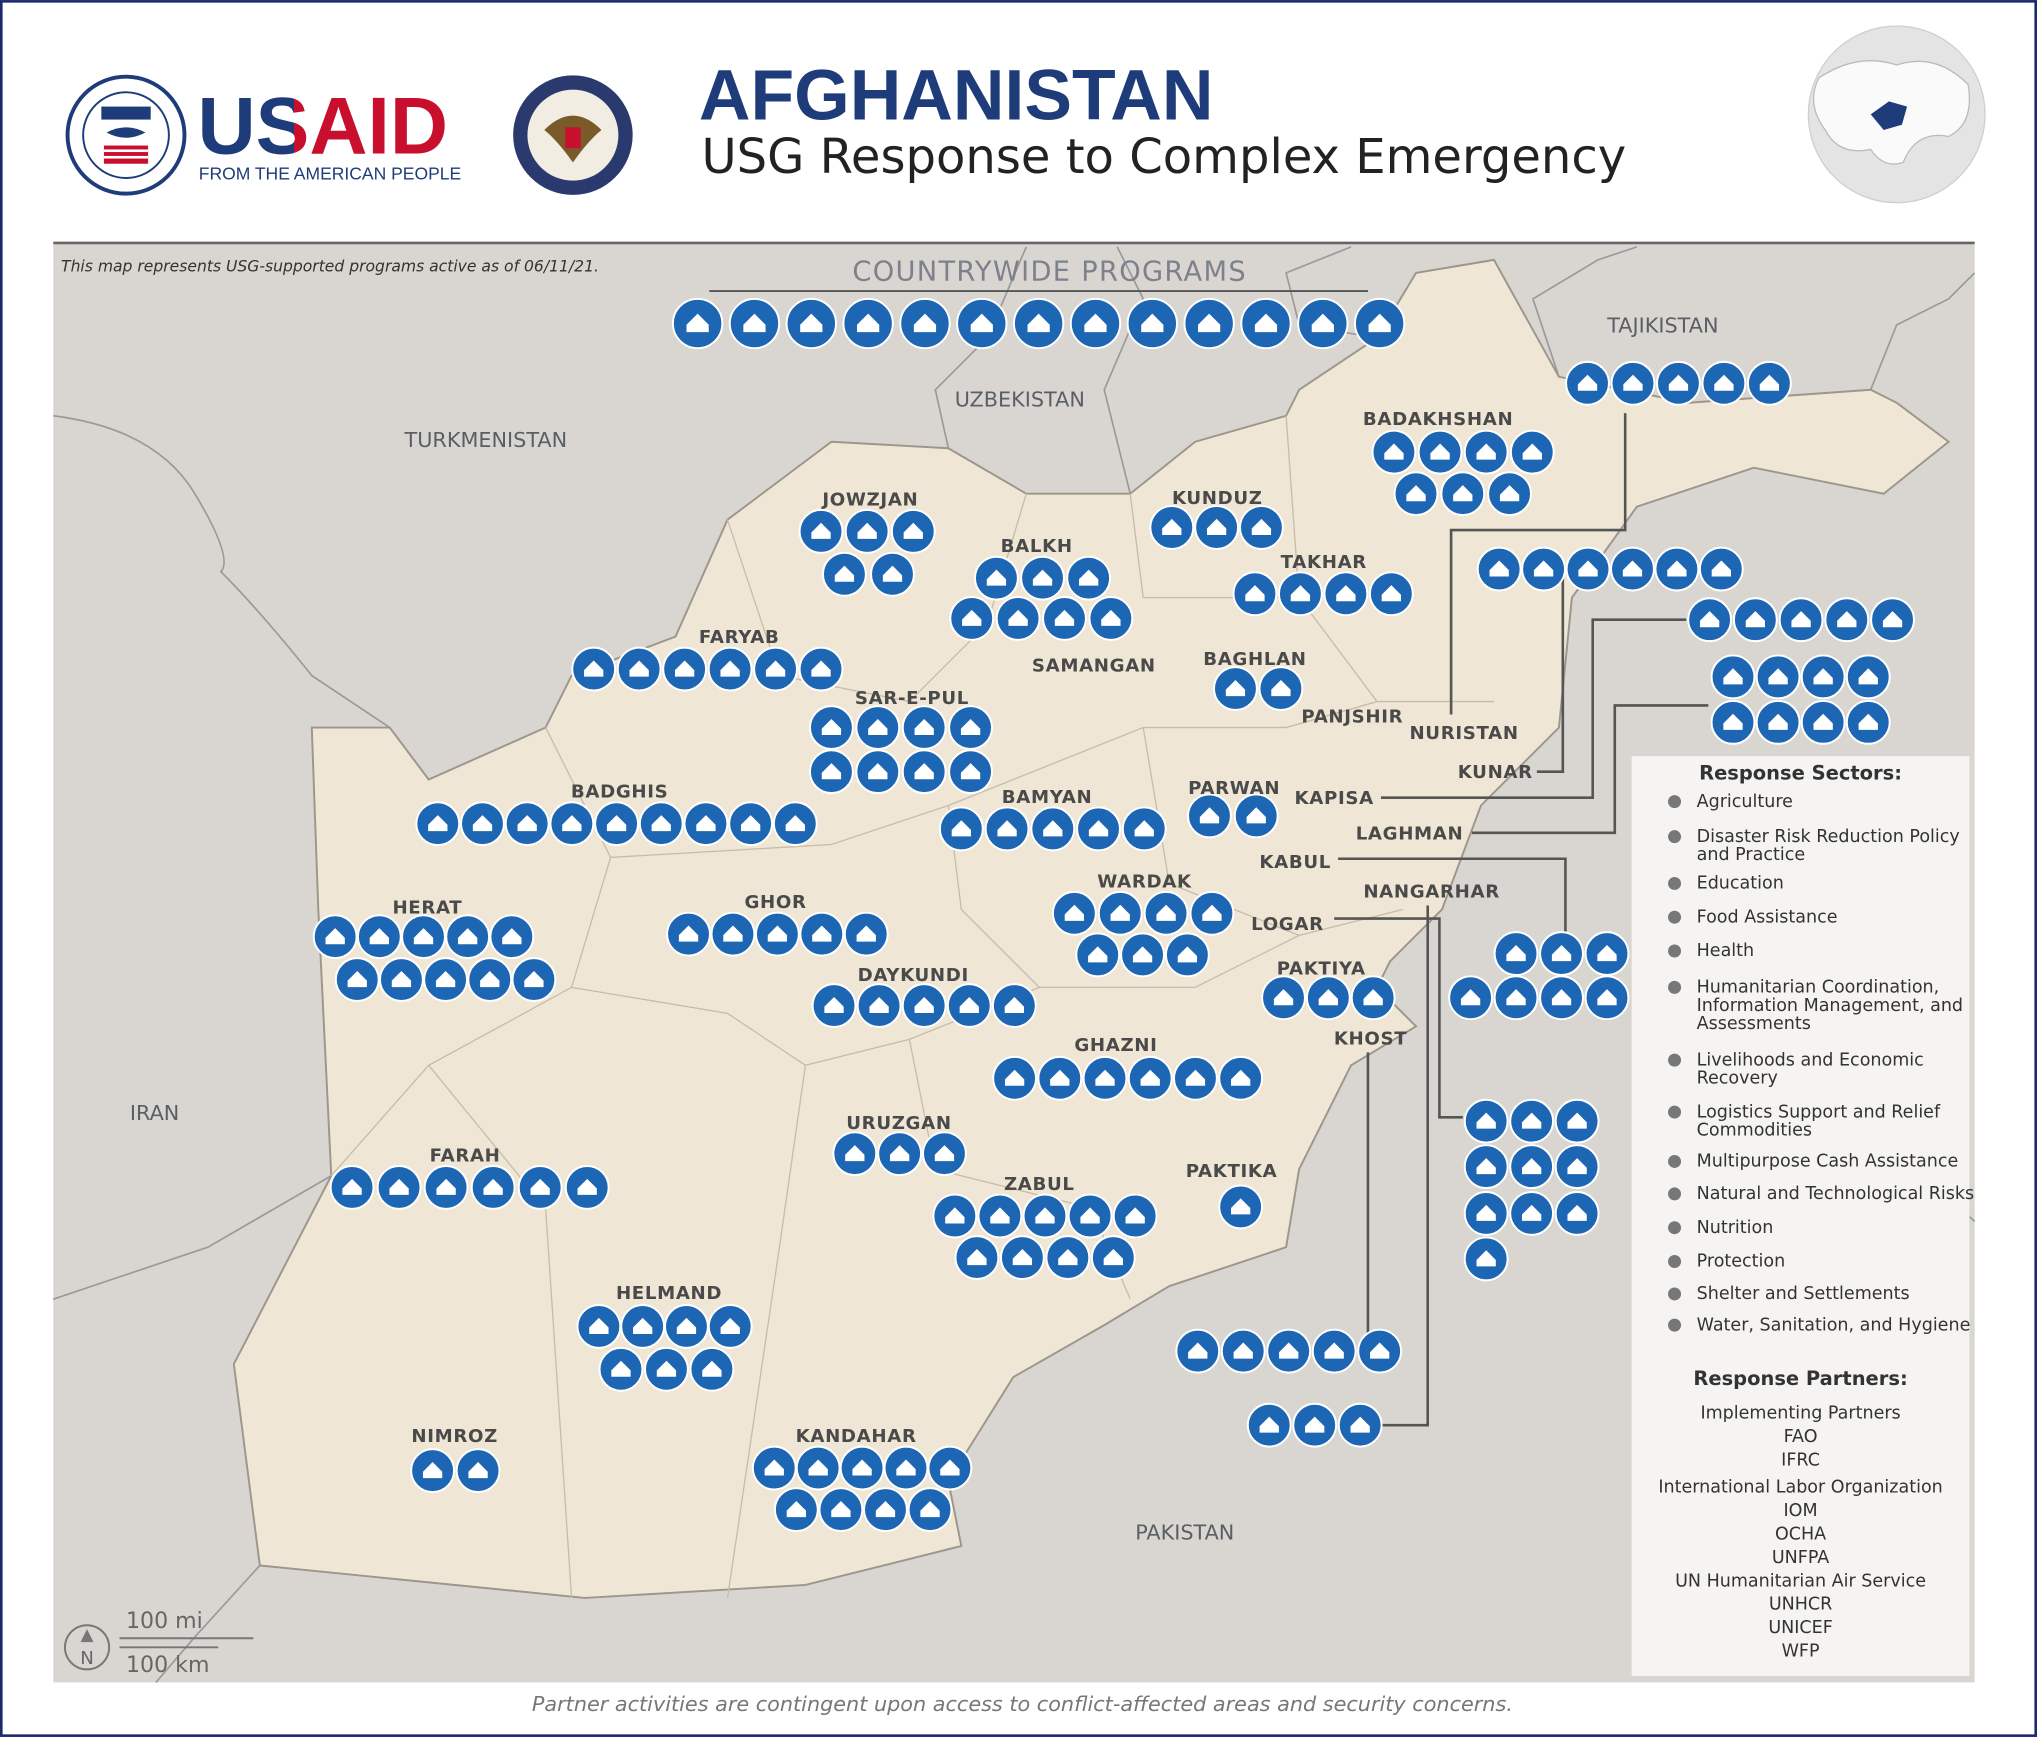 The height and width of the screenshot is (1737, 2037). What do you see at coordinates (1295, 862) in the screenshot?
I see `province-label: KABUL` at bounding box center [1295, 862].